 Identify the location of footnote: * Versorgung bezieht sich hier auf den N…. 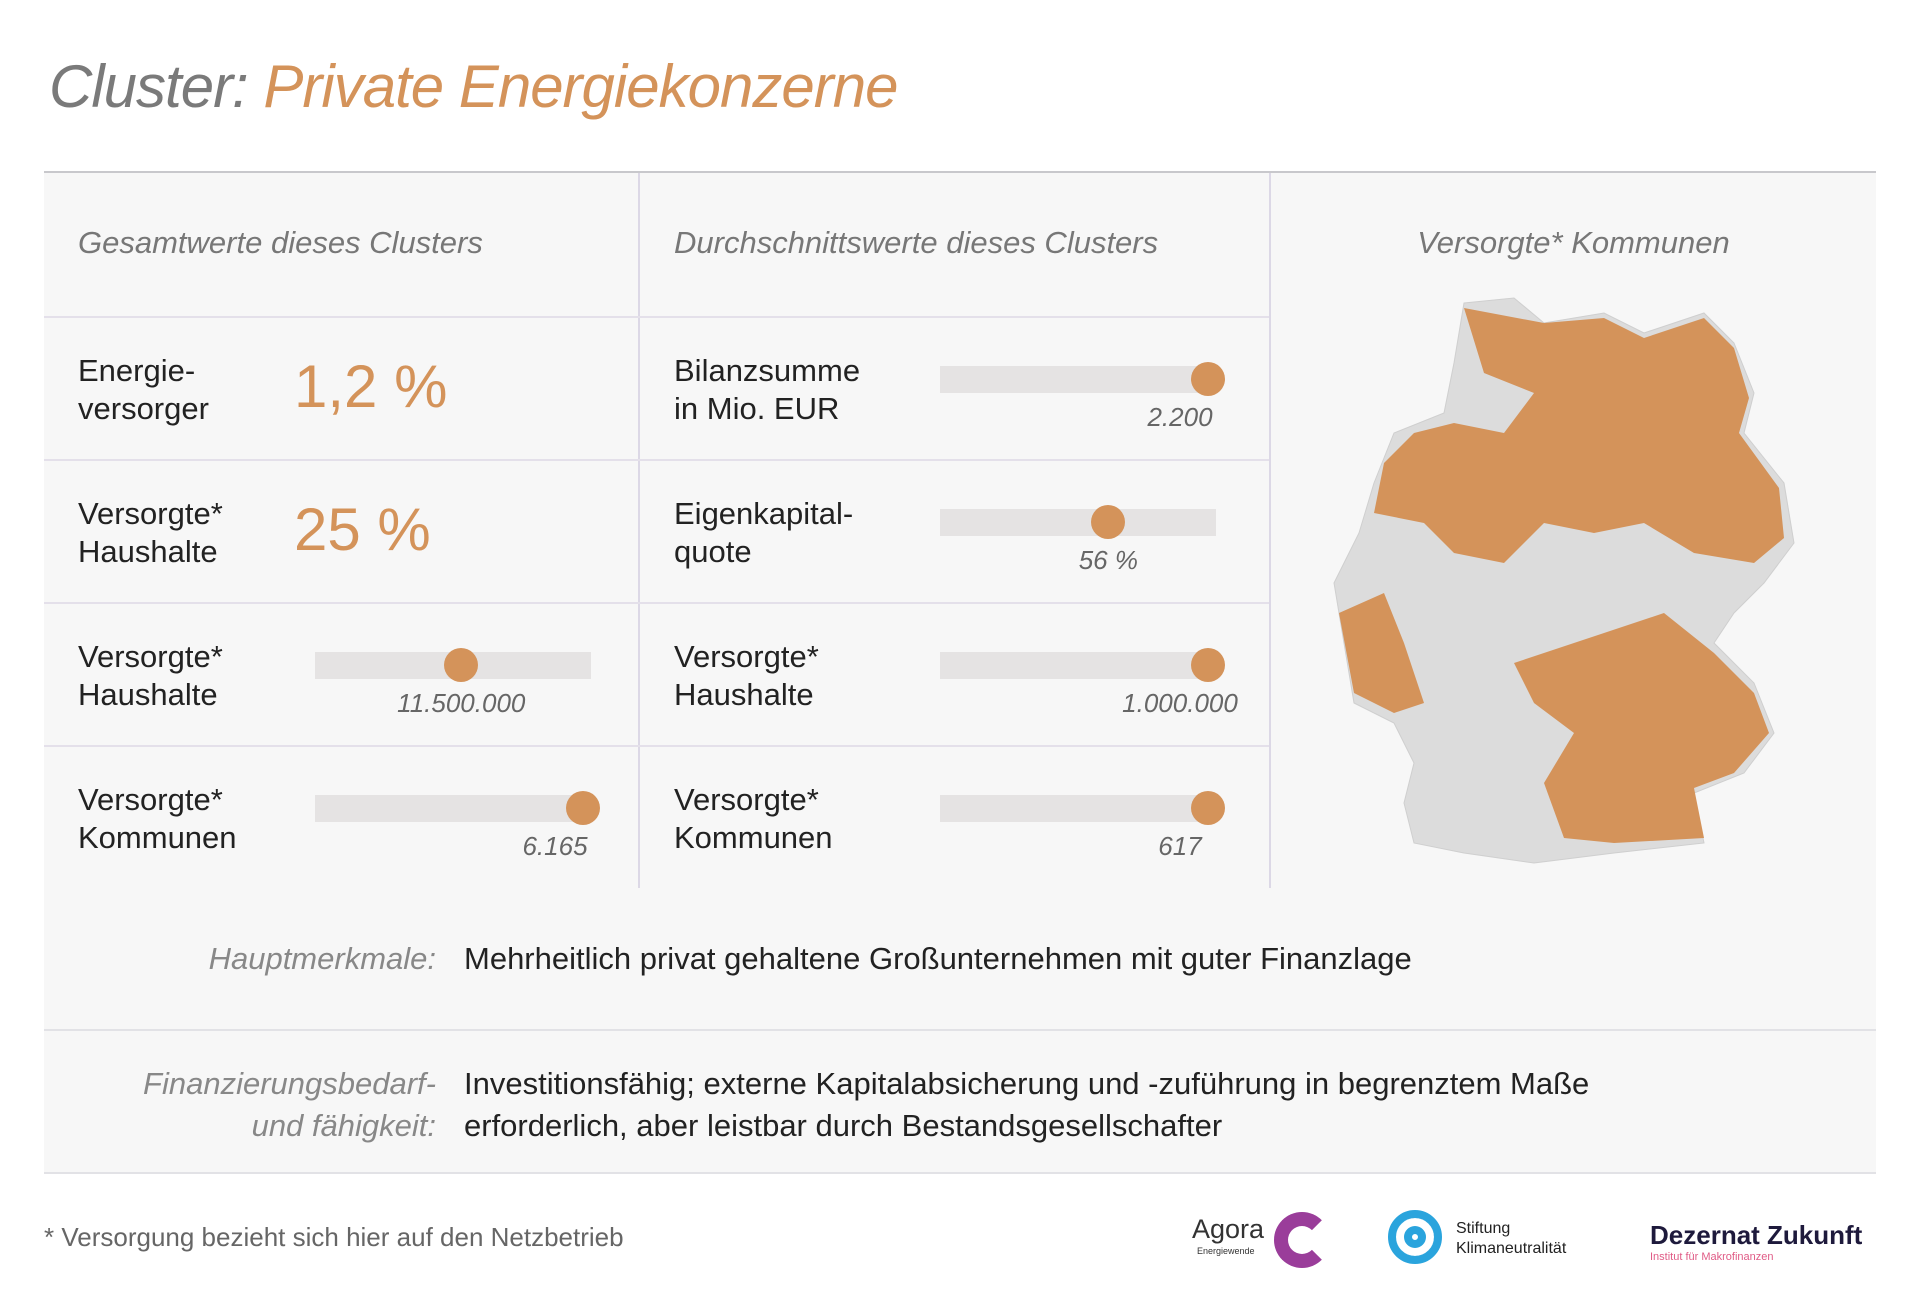
(334, 1237).